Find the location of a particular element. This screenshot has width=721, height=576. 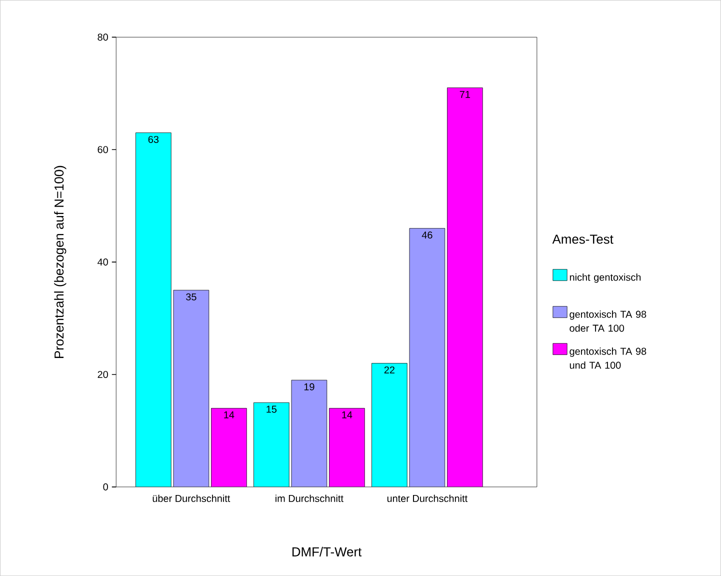

legend-title: Ames-Test is located at coordinates (583, 239).